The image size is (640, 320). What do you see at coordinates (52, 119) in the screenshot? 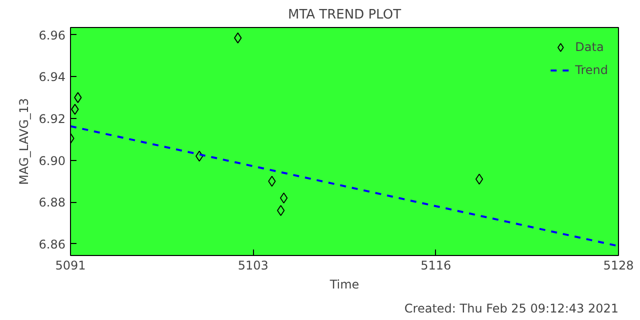
I see `y-tick-label: 6.92` at bounding box center [52, 119].